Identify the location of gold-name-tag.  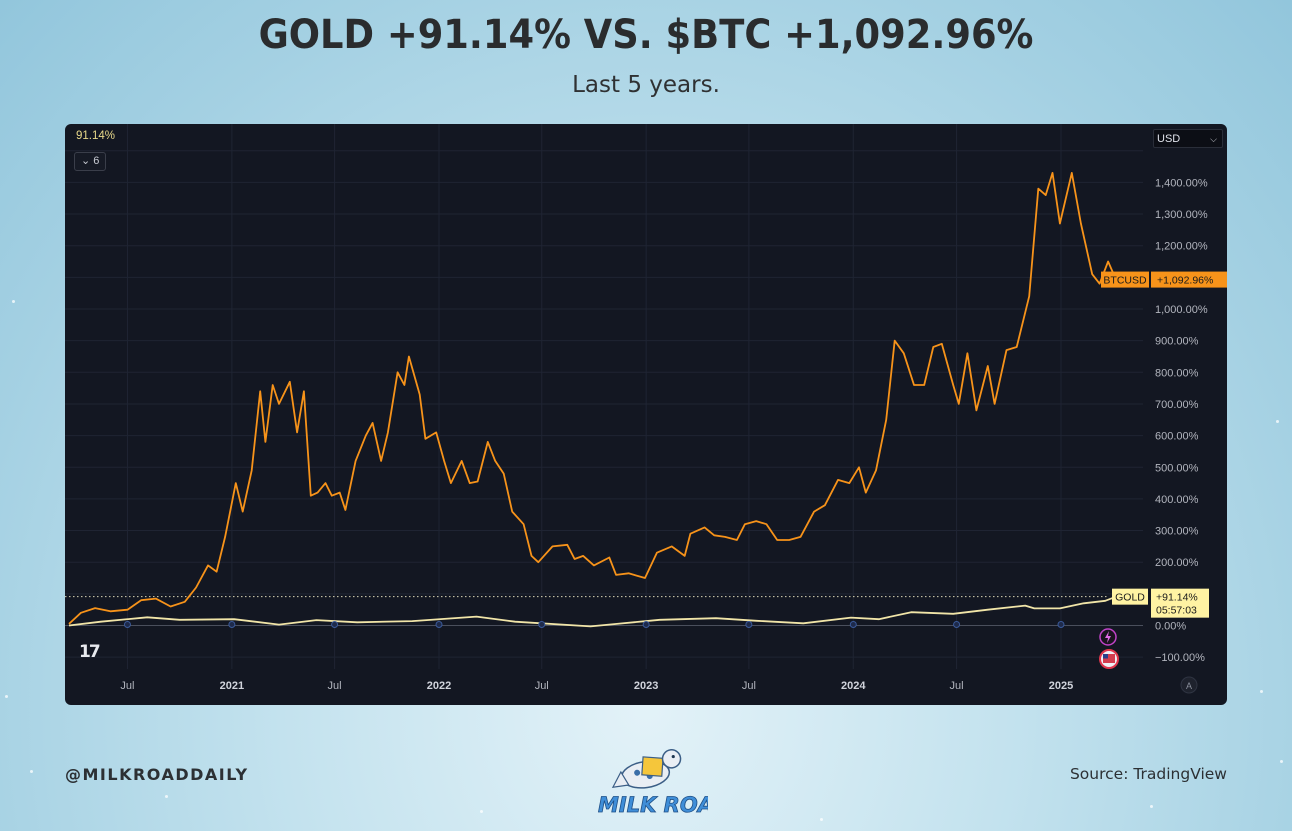
(1130, 596).